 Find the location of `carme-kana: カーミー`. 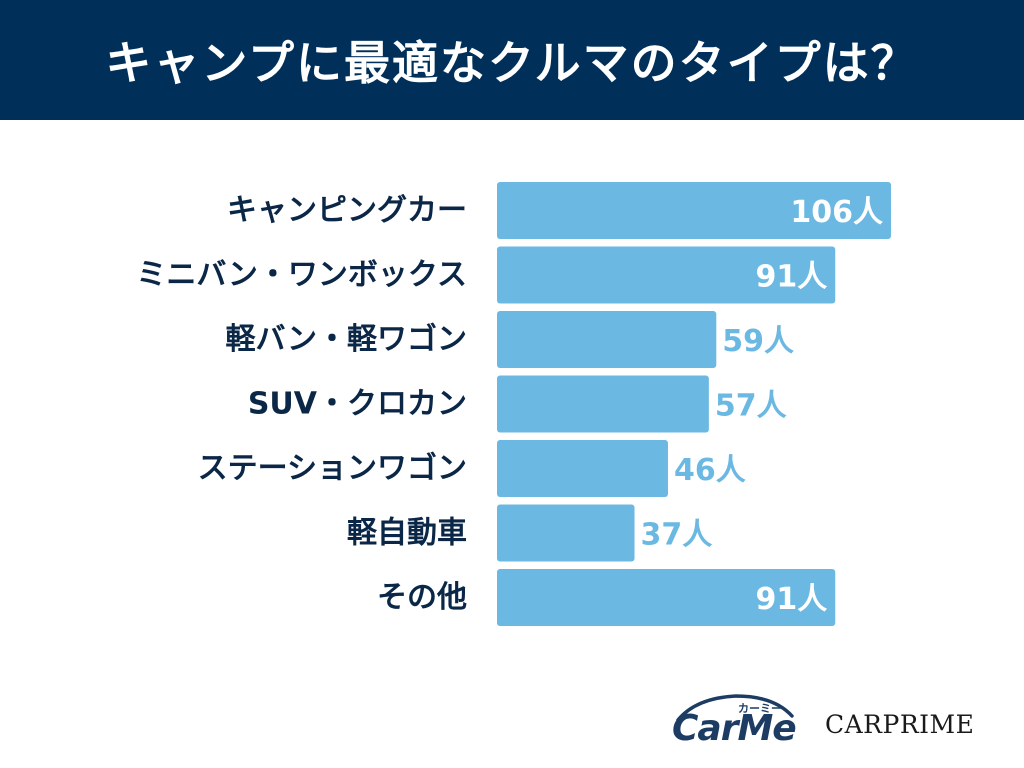

carme-kana: カーミー is located at coordinates (760, 708).